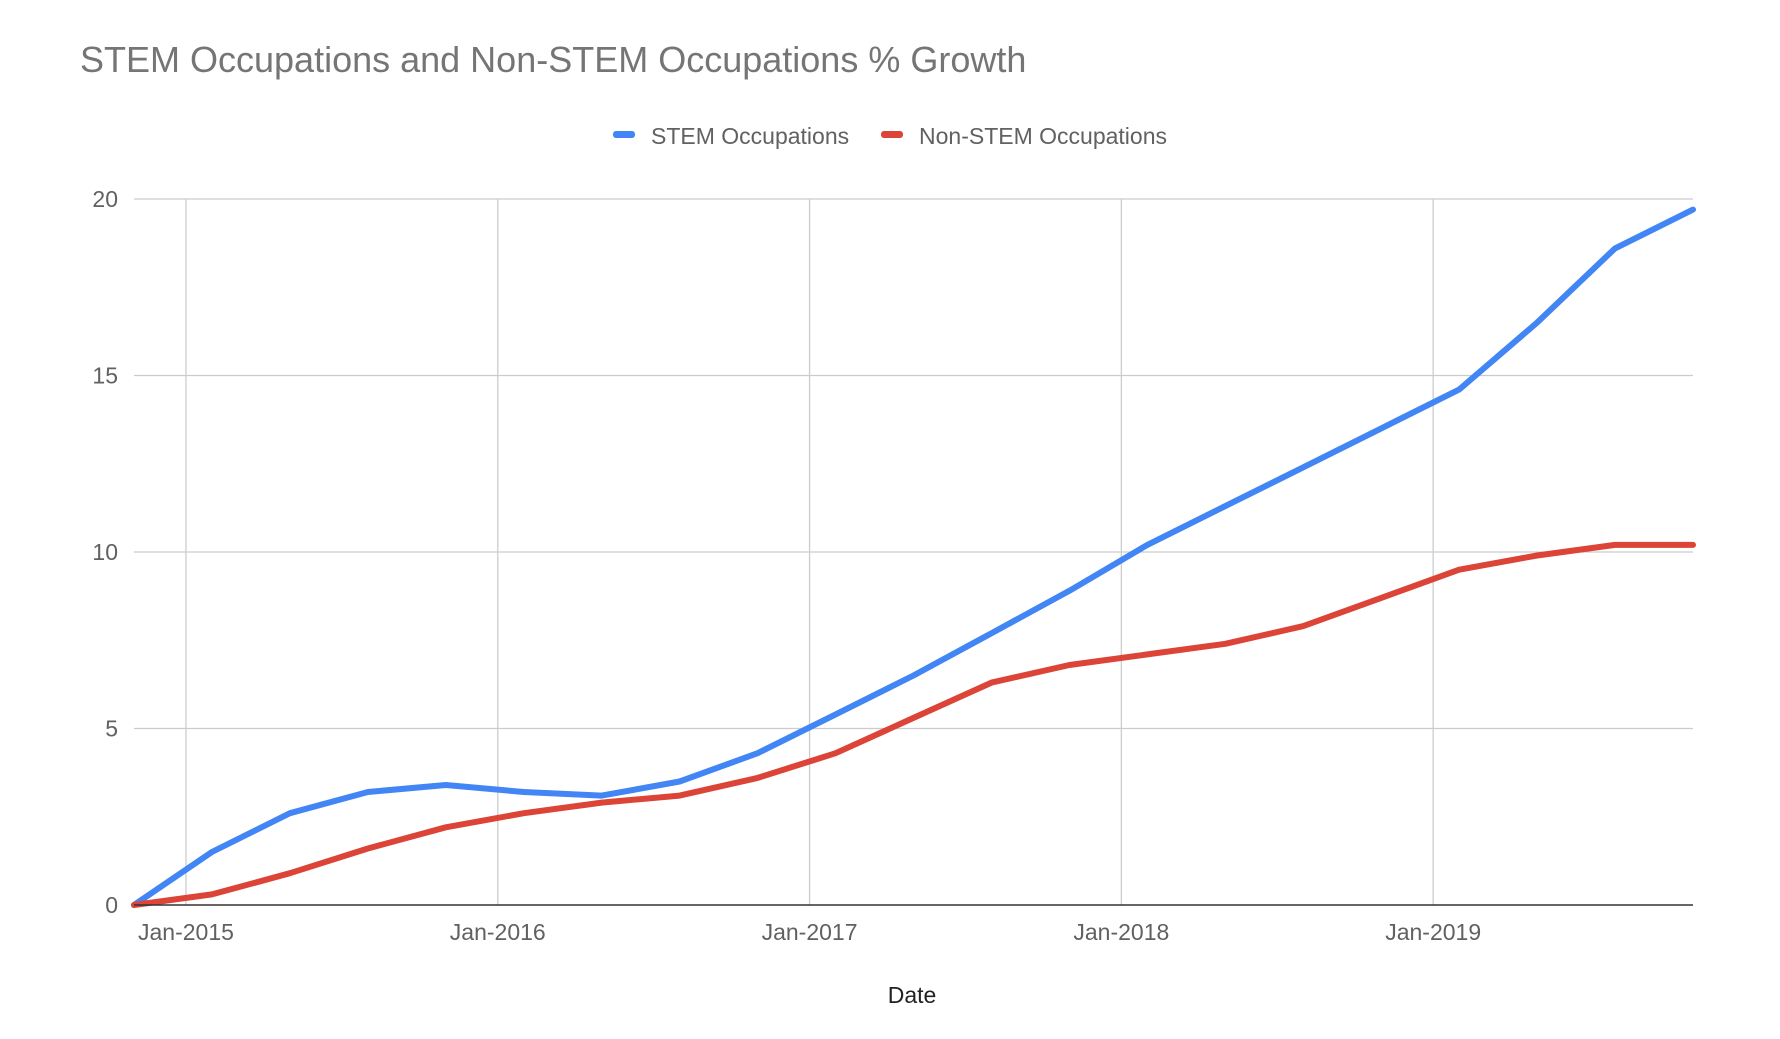 The width and height of the screenshot is (1780, 1039). Describe the element at coordinates (186, 932) in the screenshot. I see `x-tick-label-2015-01: Jan-2015` at that location.